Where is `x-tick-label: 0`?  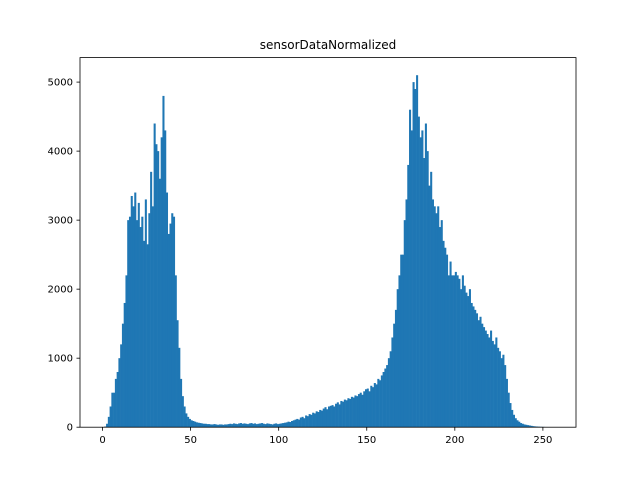 x-tick-label: 0 is located at coordinates (102, 440).